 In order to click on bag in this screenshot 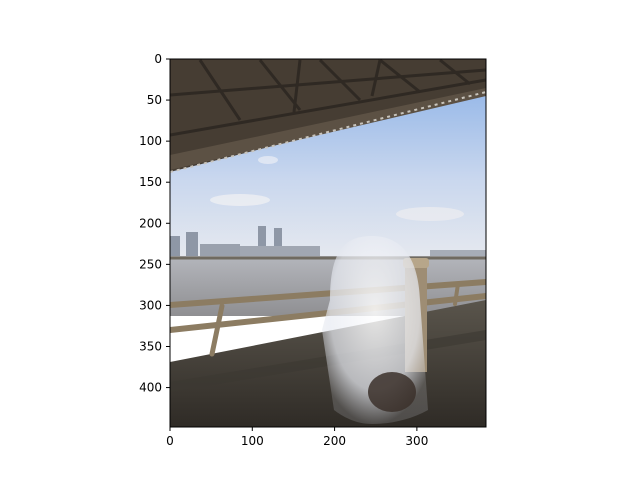, I will do `click(392, 392)`.